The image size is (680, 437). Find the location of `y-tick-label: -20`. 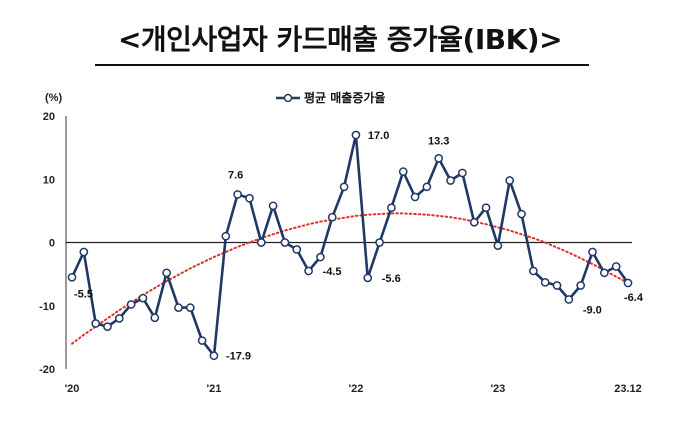

y-tick-label: -20 is located at coordinates (47, 370).